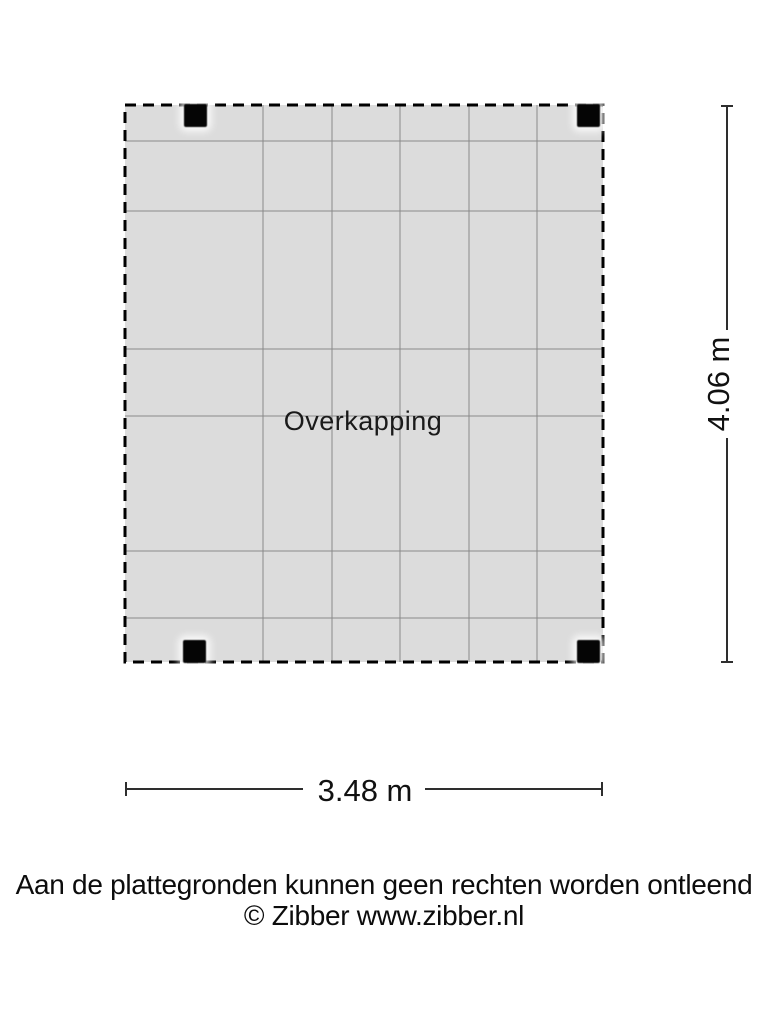 This screenshot has width=768, height=1024. What do you see at coordinates (602, 789) in the screenshot?
I see `width-dimension-right-cap` at bounding box center [602, 789].